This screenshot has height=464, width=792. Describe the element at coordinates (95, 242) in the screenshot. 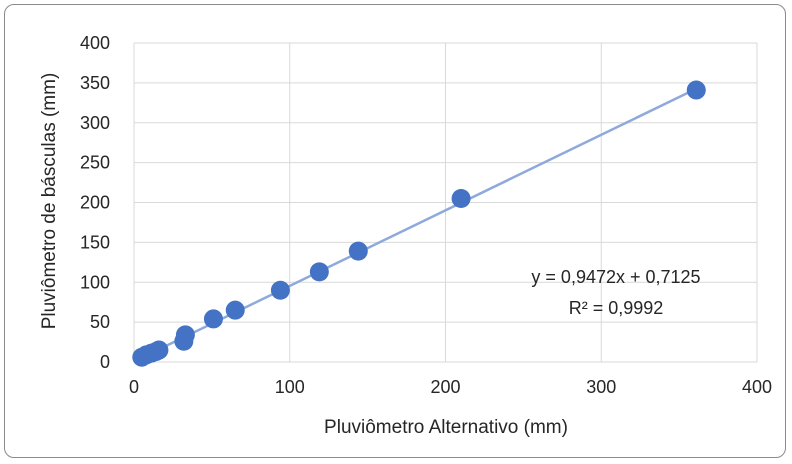

I see `y-tick-label: 150` at that location.